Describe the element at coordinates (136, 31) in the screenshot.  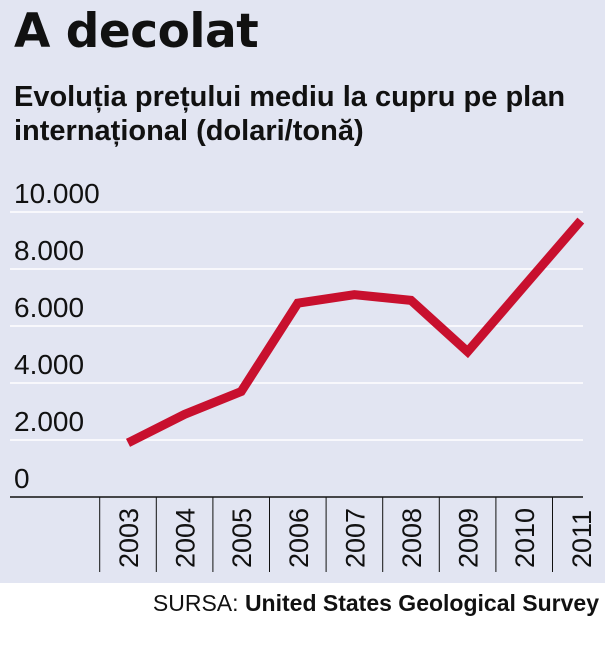
I see `chart-title: A decolat` at that location.